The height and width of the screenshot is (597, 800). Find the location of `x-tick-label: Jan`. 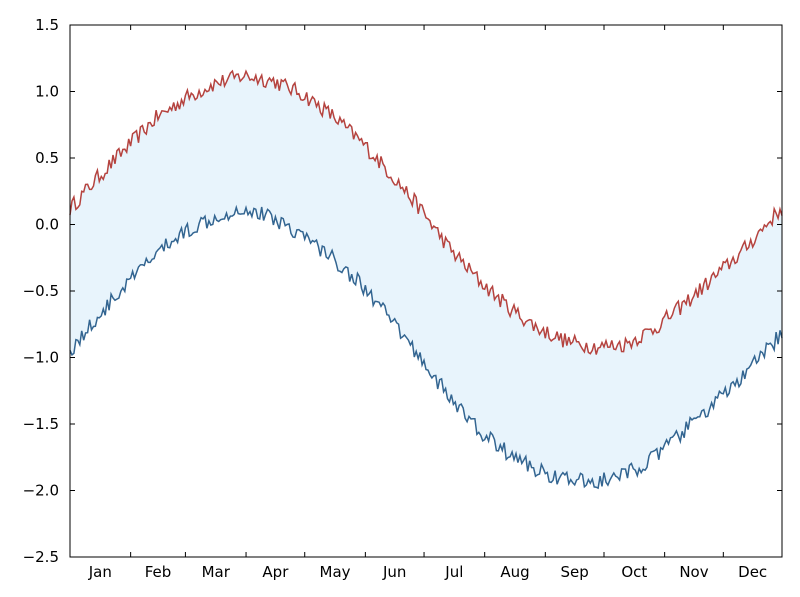

x-tick-label: Jan is located at coordinates (100, 572).